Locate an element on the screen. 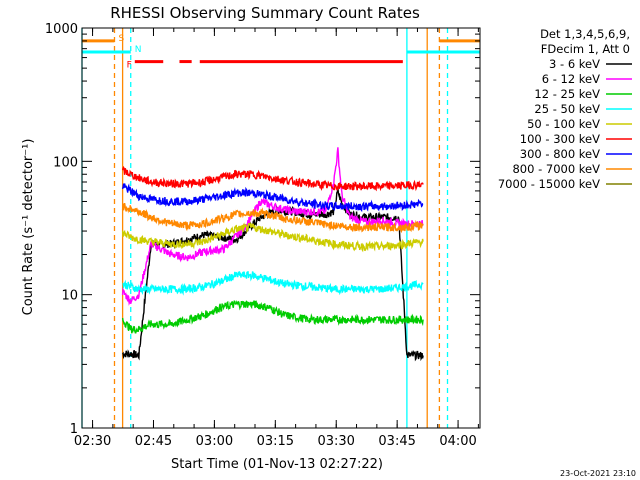 This screenshot has width=640, height=480. legend-label: 25 - 50 keV is located at coordinates (567, 109).